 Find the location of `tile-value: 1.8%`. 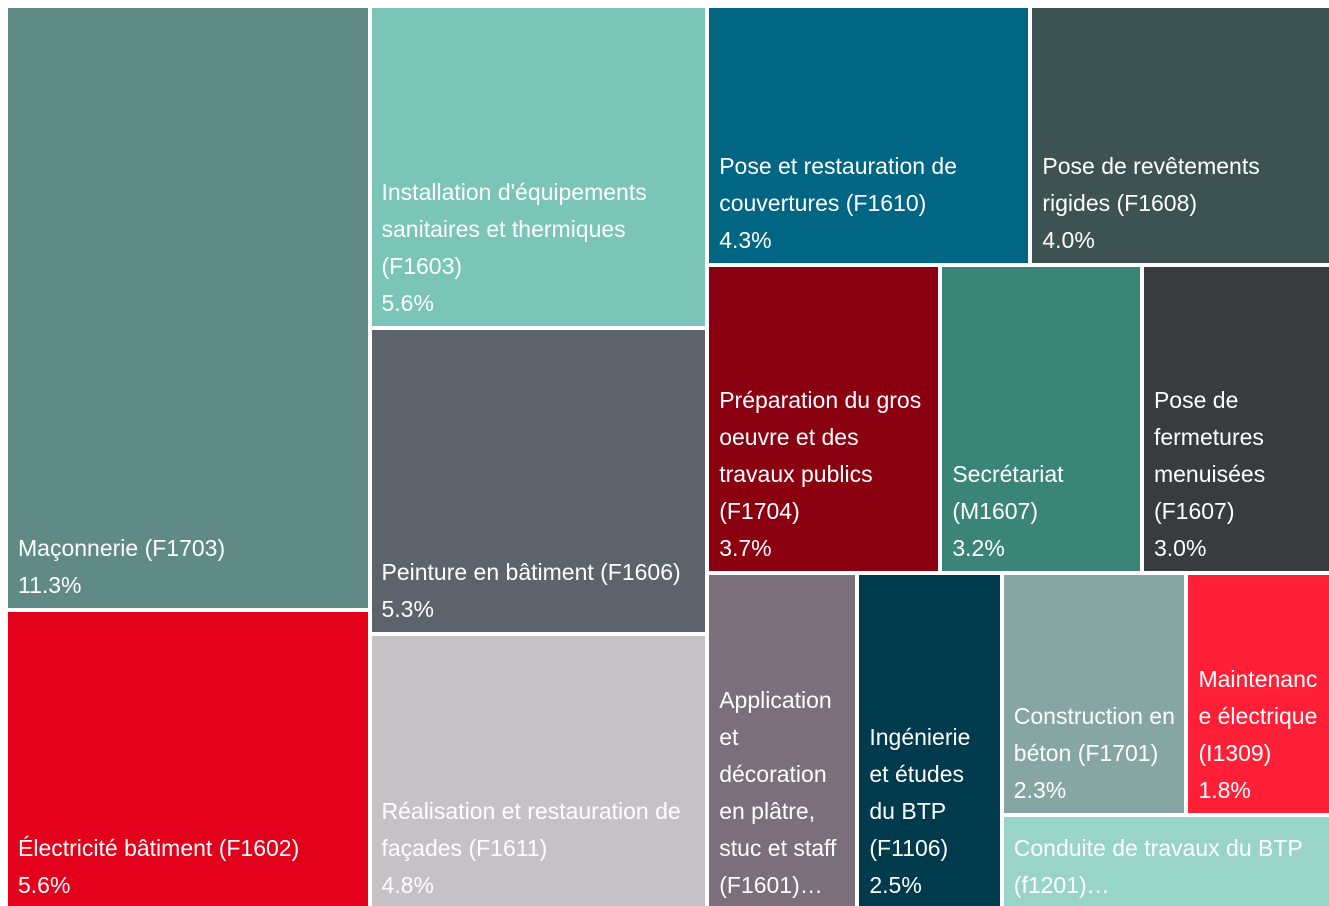

tile-value: 1.8% is located at coordinates (1224, 790).